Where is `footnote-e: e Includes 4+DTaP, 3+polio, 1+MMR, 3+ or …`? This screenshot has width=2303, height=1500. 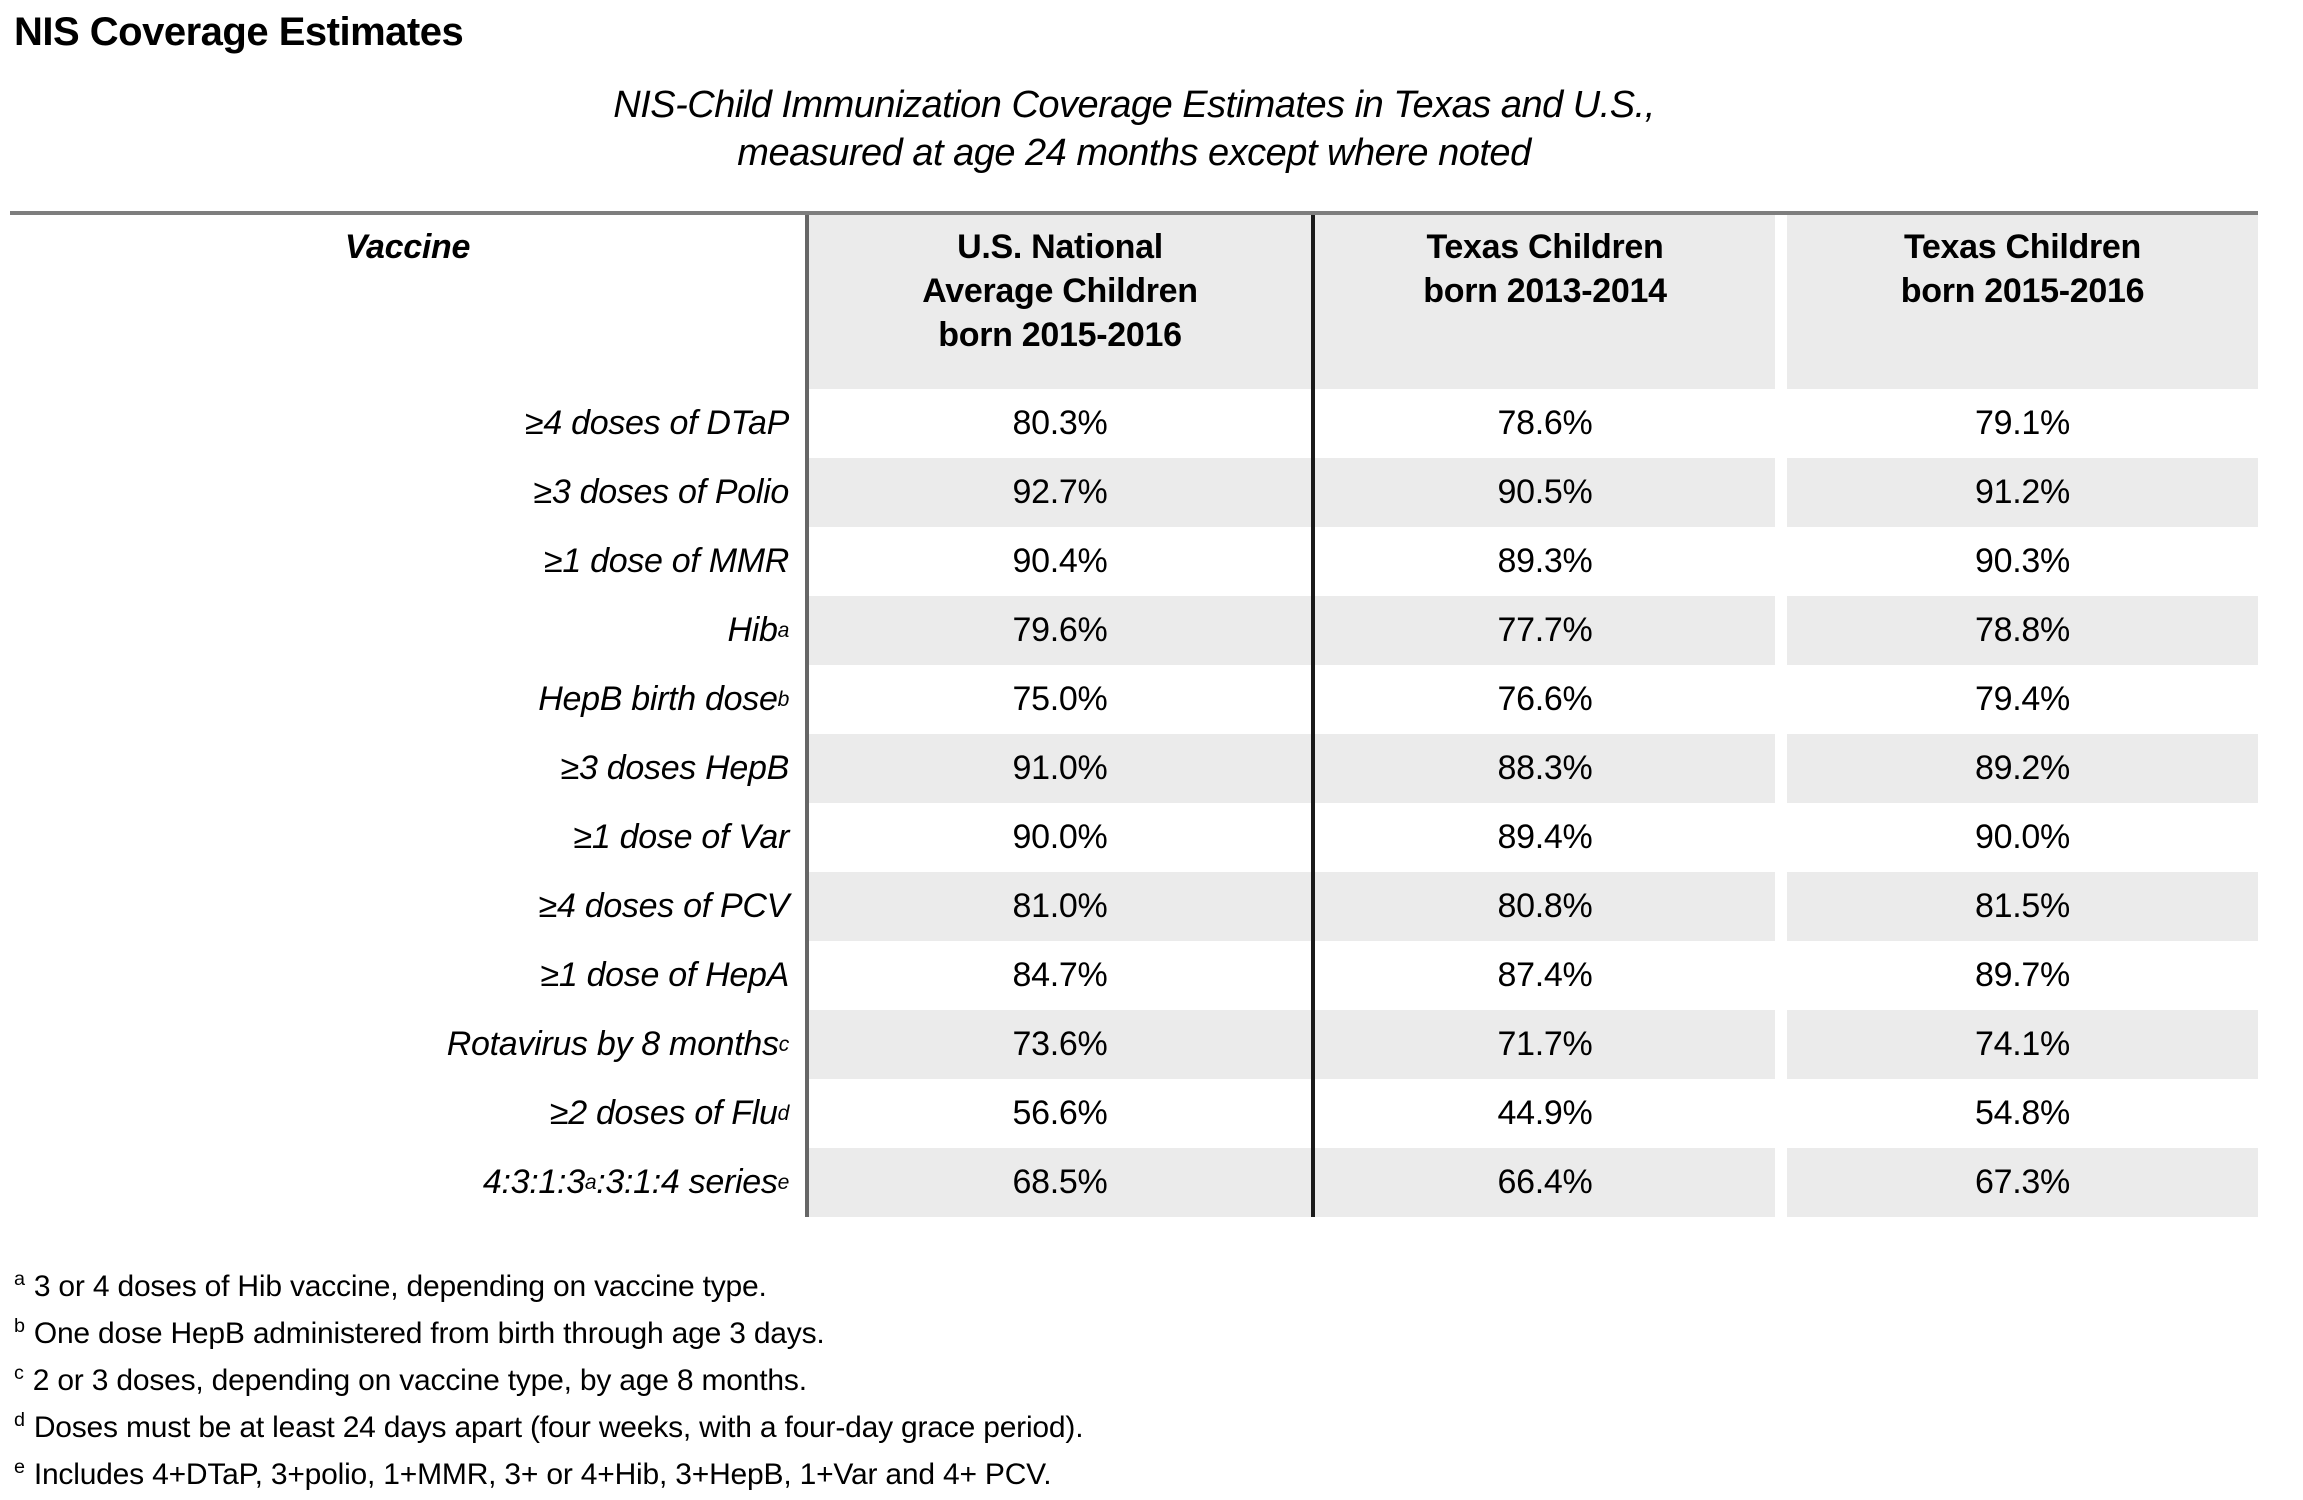 footnote-e: e Includes 4+DTaP, 3+polio, 1+MMR, 3+ or … is located at coordinates (1158, 1474).